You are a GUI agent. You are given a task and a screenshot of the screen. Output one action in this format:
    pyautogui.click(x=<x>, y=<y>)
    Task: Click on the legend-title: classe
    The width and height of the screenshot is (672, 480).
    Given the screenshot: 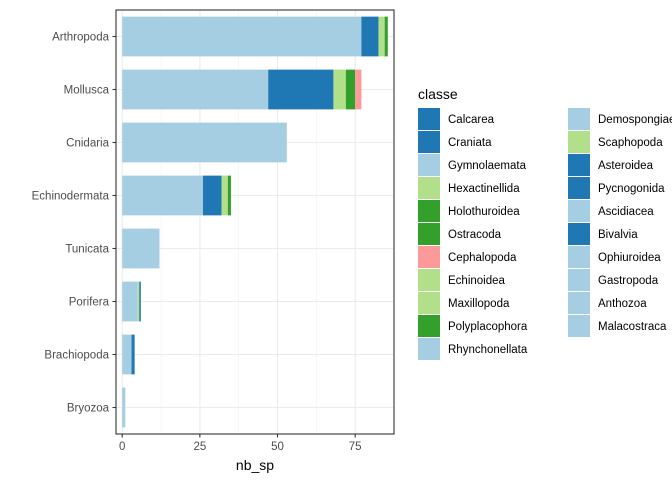 What is the action you would take?
    pyautogui.click(x=438, y=94)
    